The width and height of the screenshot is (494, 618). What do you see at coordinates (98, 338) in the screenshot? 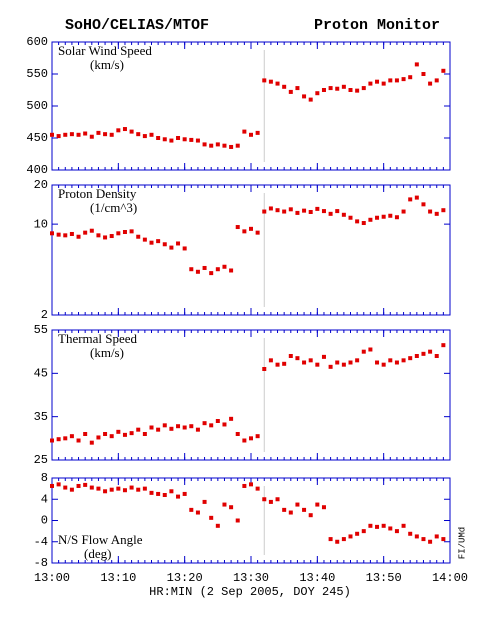
I see `panel-title: Thermal Speed` at bounding box center [98, 338].